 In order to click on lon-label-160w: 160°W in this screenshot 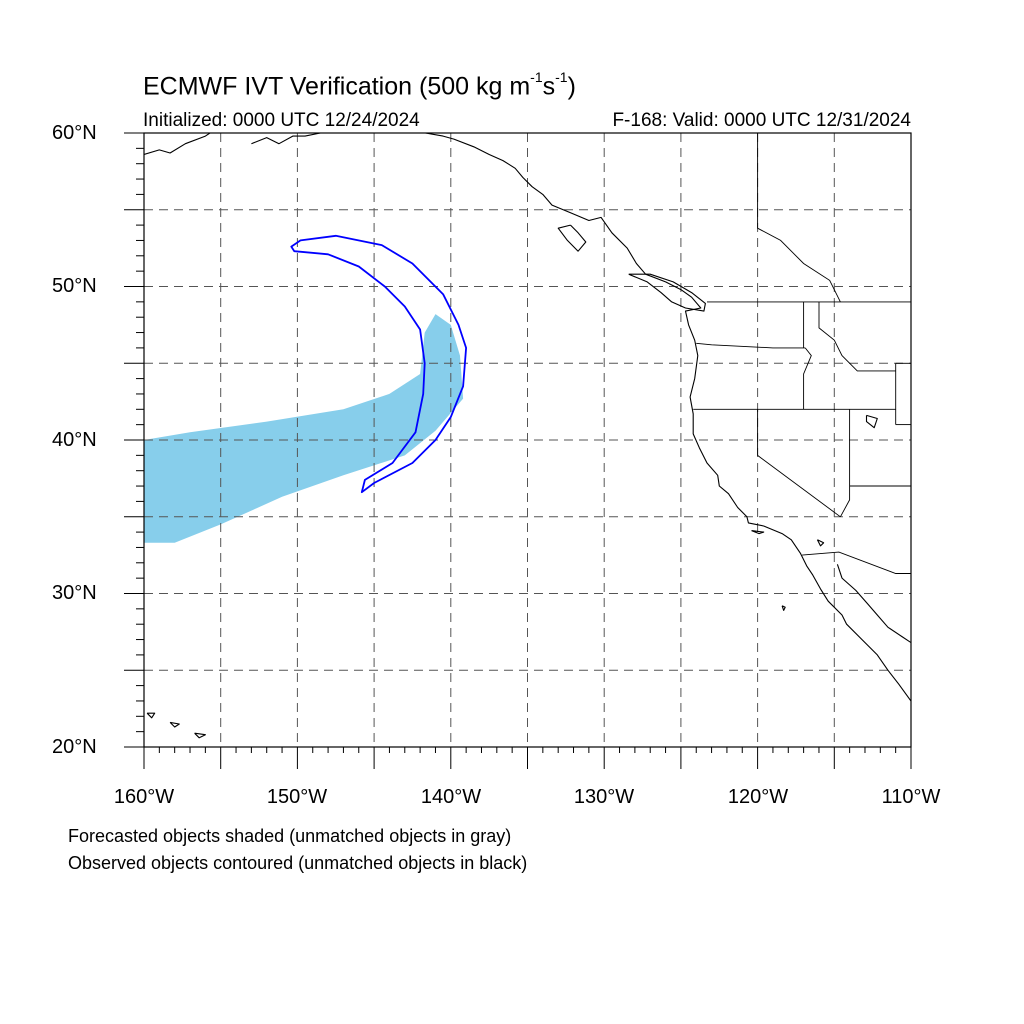, I will do `click(144, 797)`.